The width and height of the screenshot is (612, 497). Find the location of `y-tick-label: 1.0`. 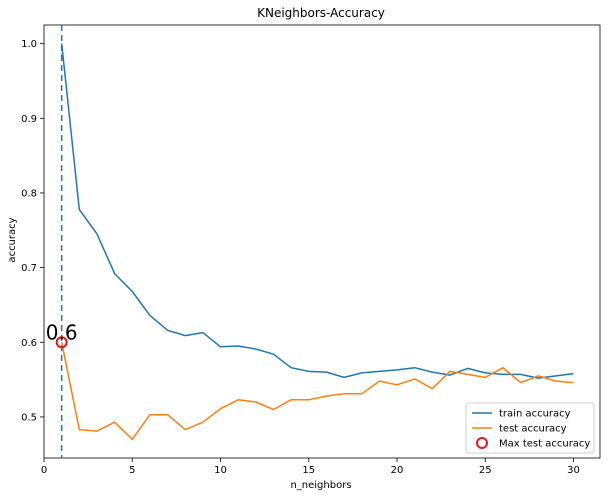

y-tick-label: 1.0 is located at coordinates (29, 44).